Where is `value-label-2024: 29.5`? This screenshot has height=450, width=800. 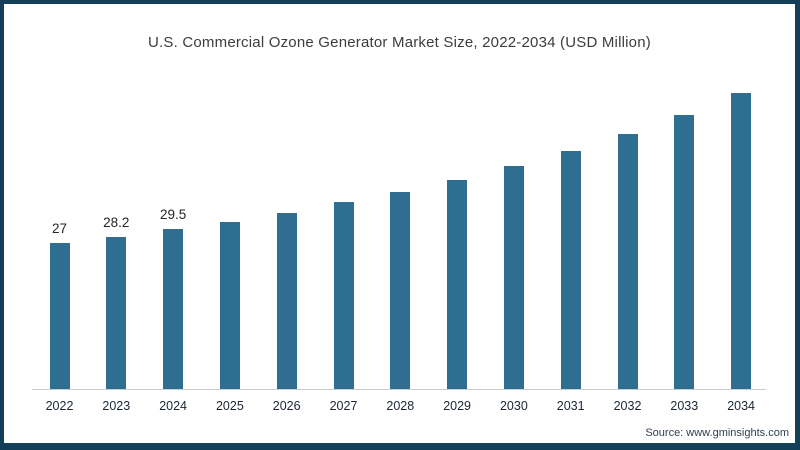 value-label-2024: 29.5 is located at coordinates (173, 214).